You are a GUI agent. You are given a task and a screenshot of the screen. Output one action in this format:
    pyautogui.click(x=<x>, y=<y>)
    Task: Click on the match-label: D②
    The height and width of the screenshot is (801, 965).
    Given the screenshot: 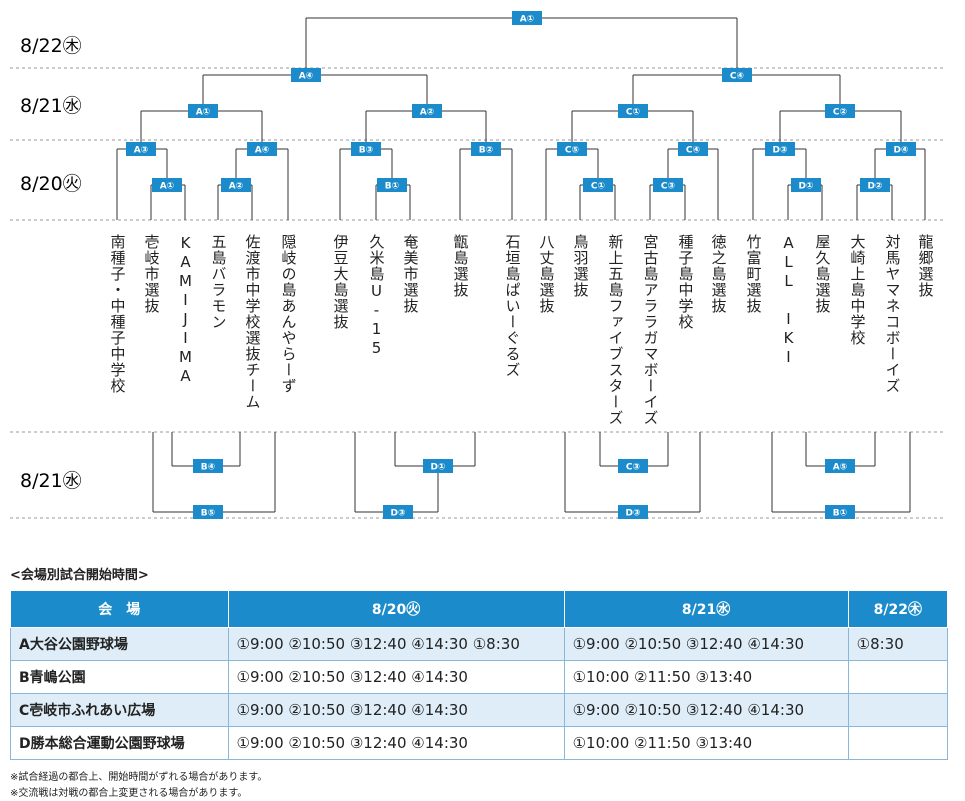 What is the action you would take?
    pyautogui.click(x=874, y=187)
    